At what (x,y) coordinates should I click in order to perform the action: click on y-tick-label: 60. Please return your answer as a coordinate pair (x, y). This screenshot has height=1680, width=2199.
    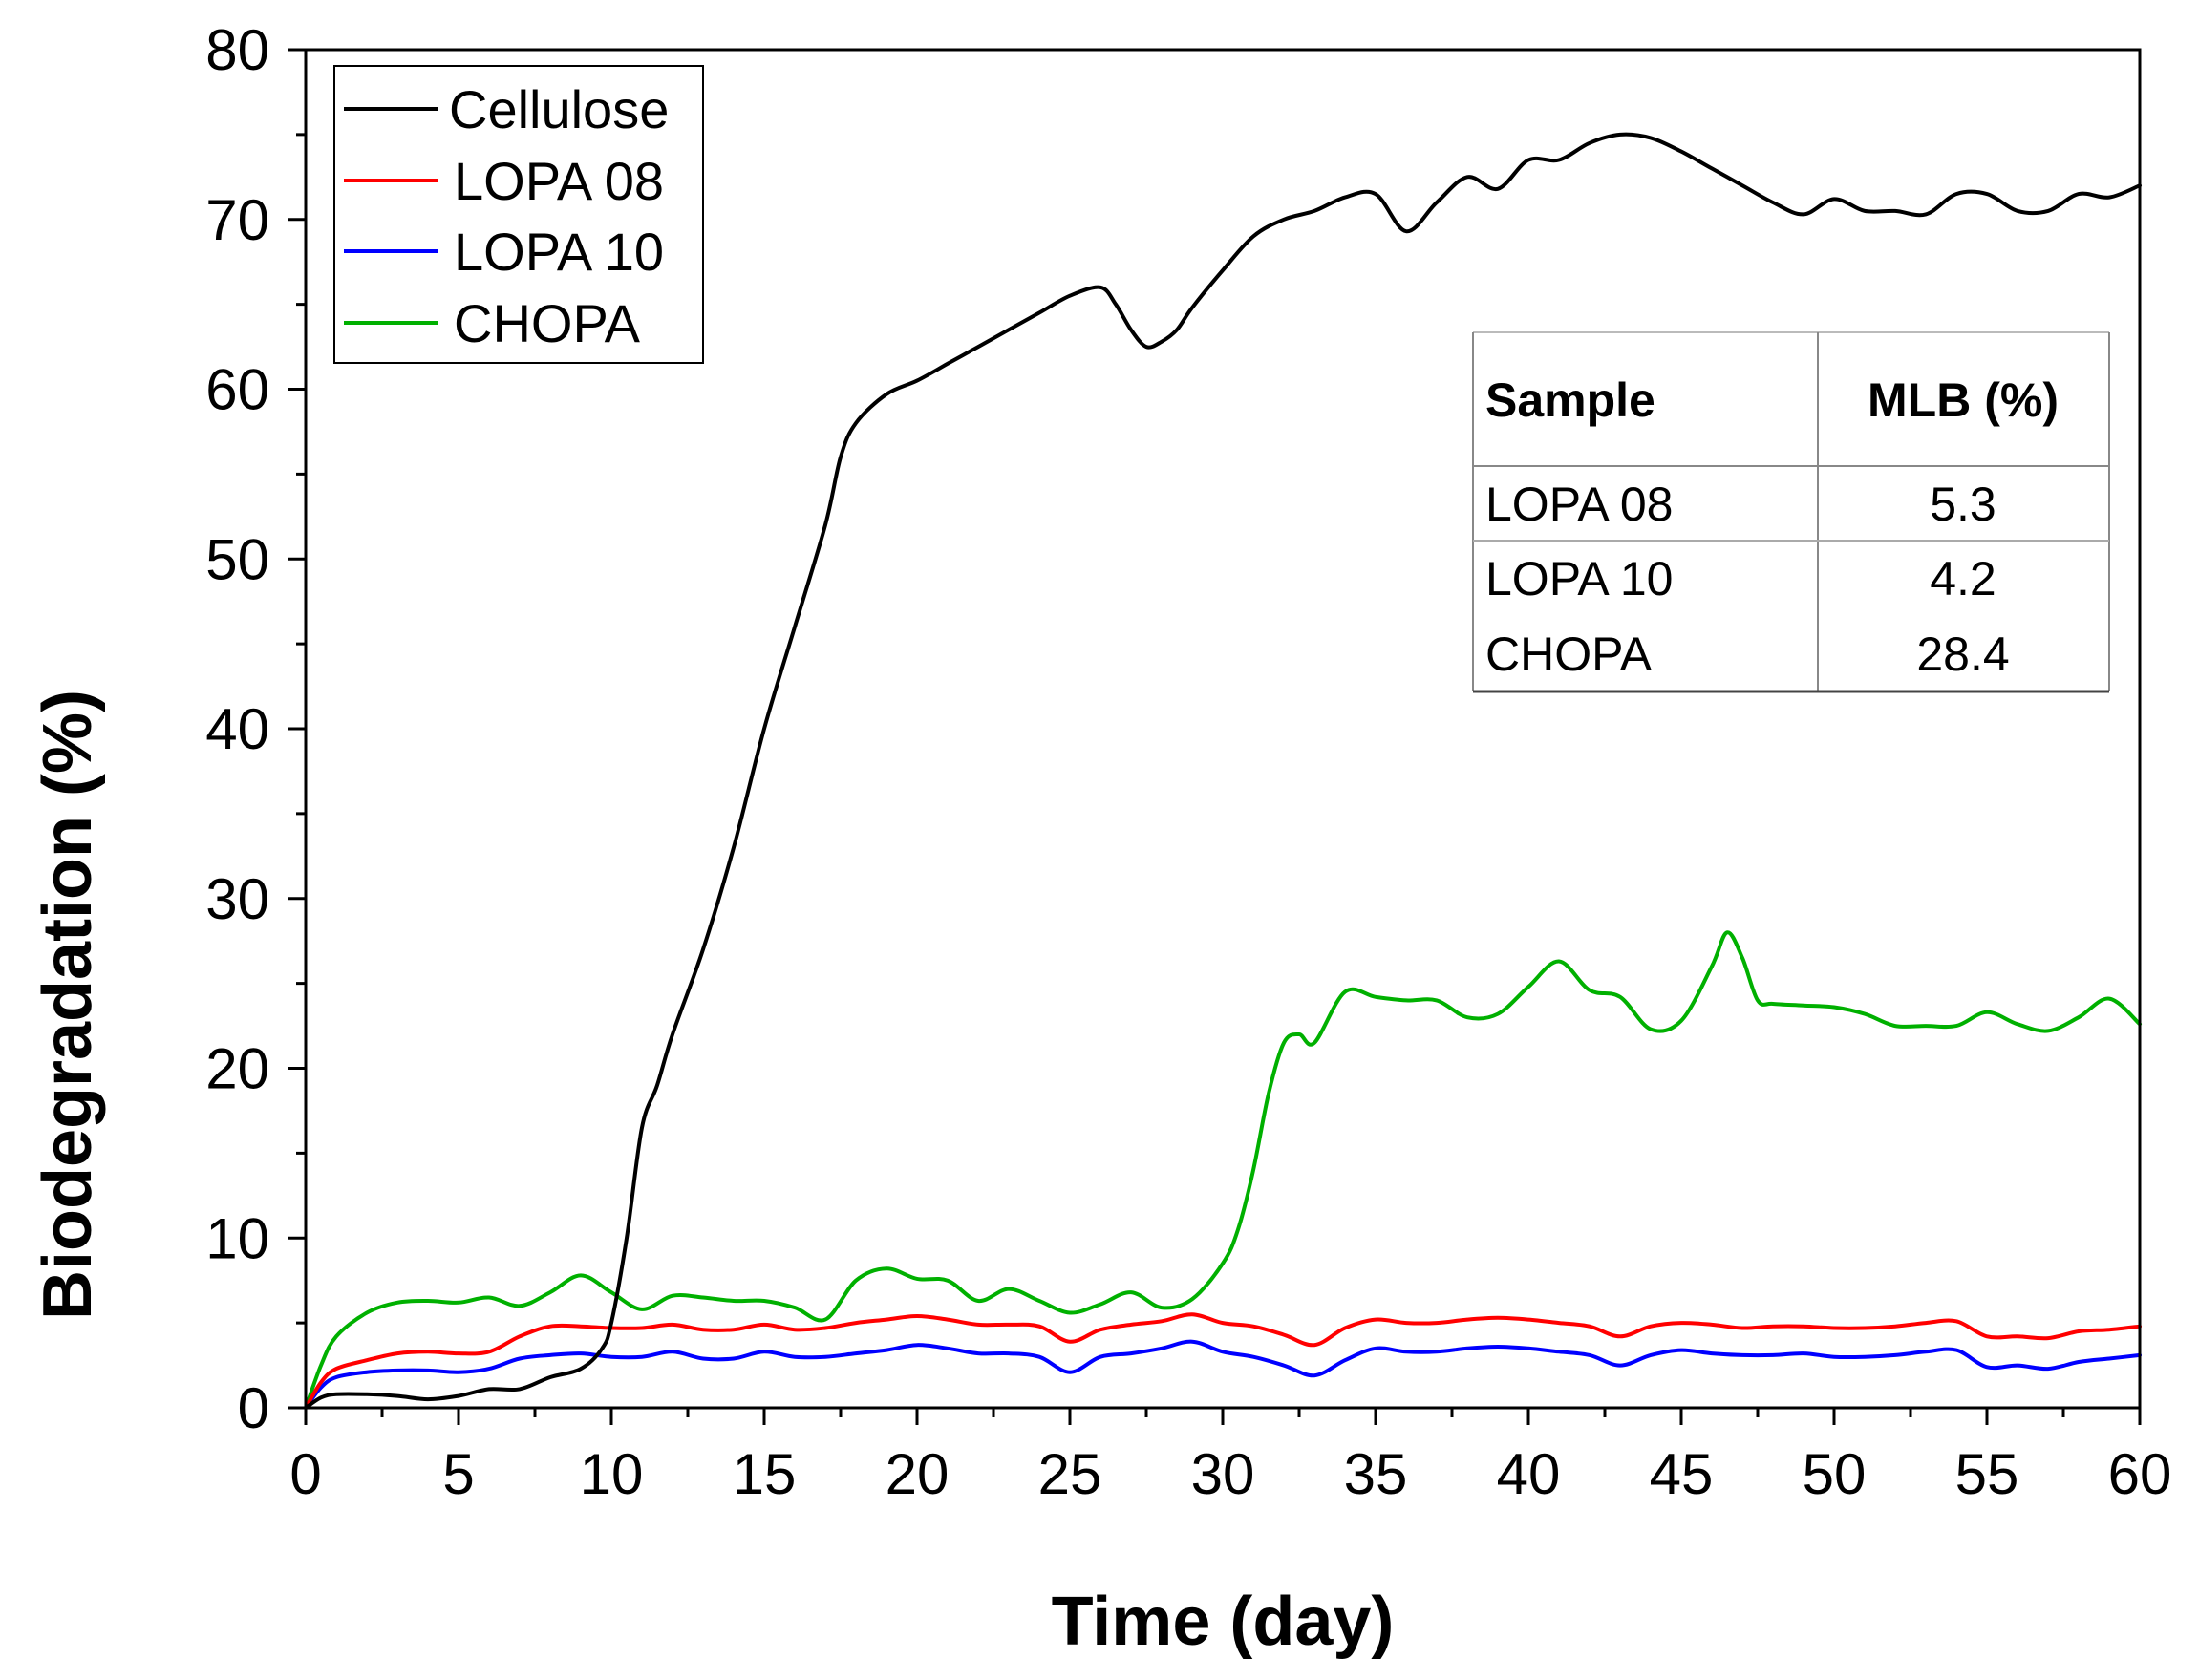
    Looking at the image, I should click on (237, 390).